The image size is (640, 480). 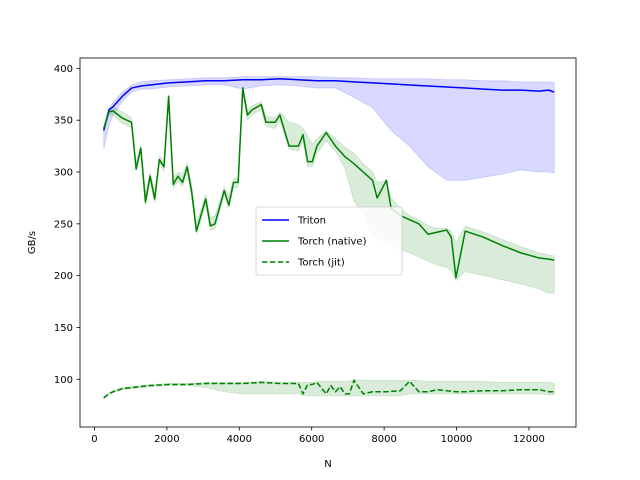 I want to click on x-tick-label: 2000, so click(x=166, y=439).